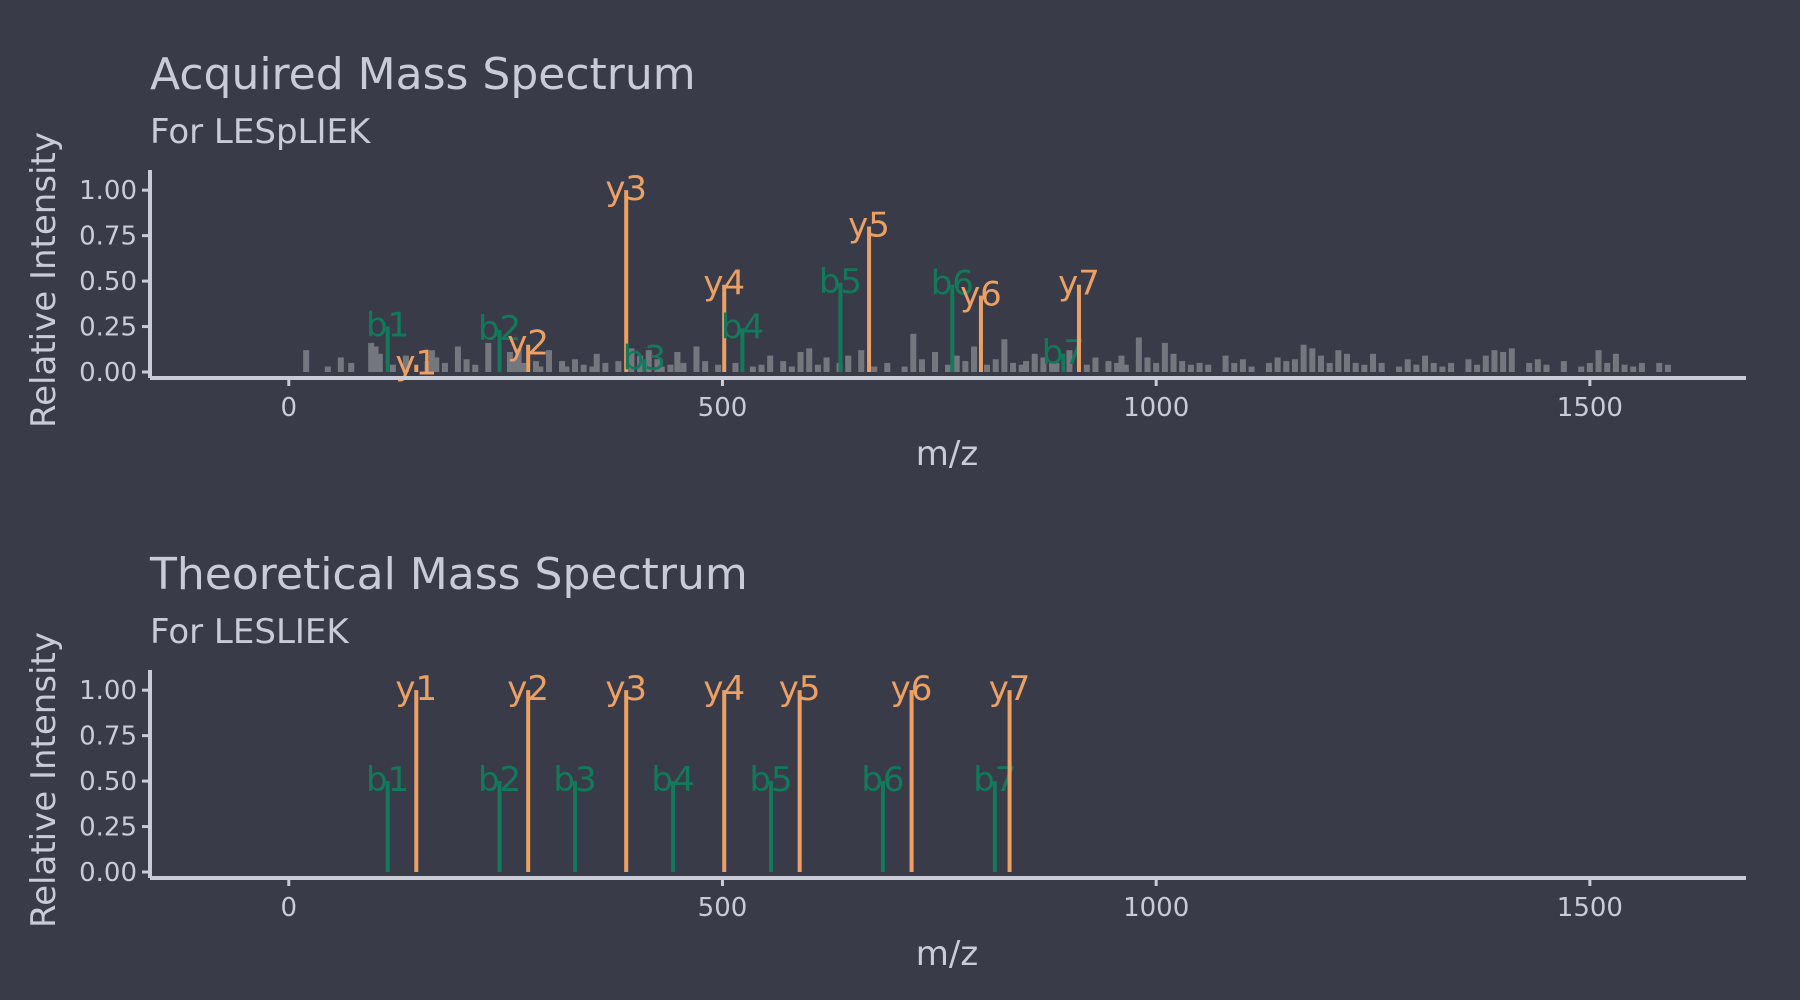 This screenshot has height=1000, width=1800. What do you see at coordinates (108, 191) in the screenshot?
I see `acquired-y-tick-label: 1.00` at bounding box center [108, 191].